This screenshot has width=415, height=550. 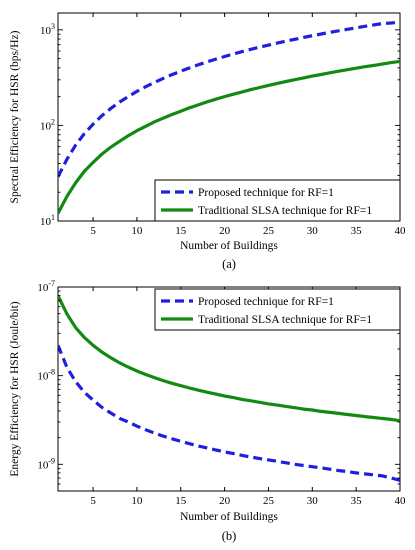 What do you see at coordinates (47, 29) in the screenshot?
I see `y-tick-label: 10³` at bounding box center [47, 29].